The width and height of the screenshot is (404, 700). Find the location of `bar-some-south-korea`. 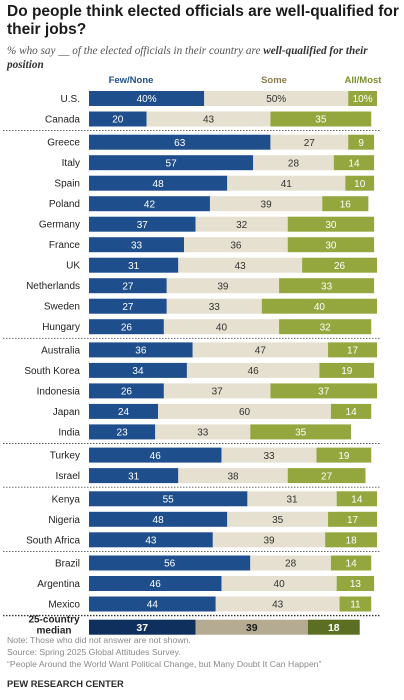

bar-some-south-korea is located at coordinates (253, 370).